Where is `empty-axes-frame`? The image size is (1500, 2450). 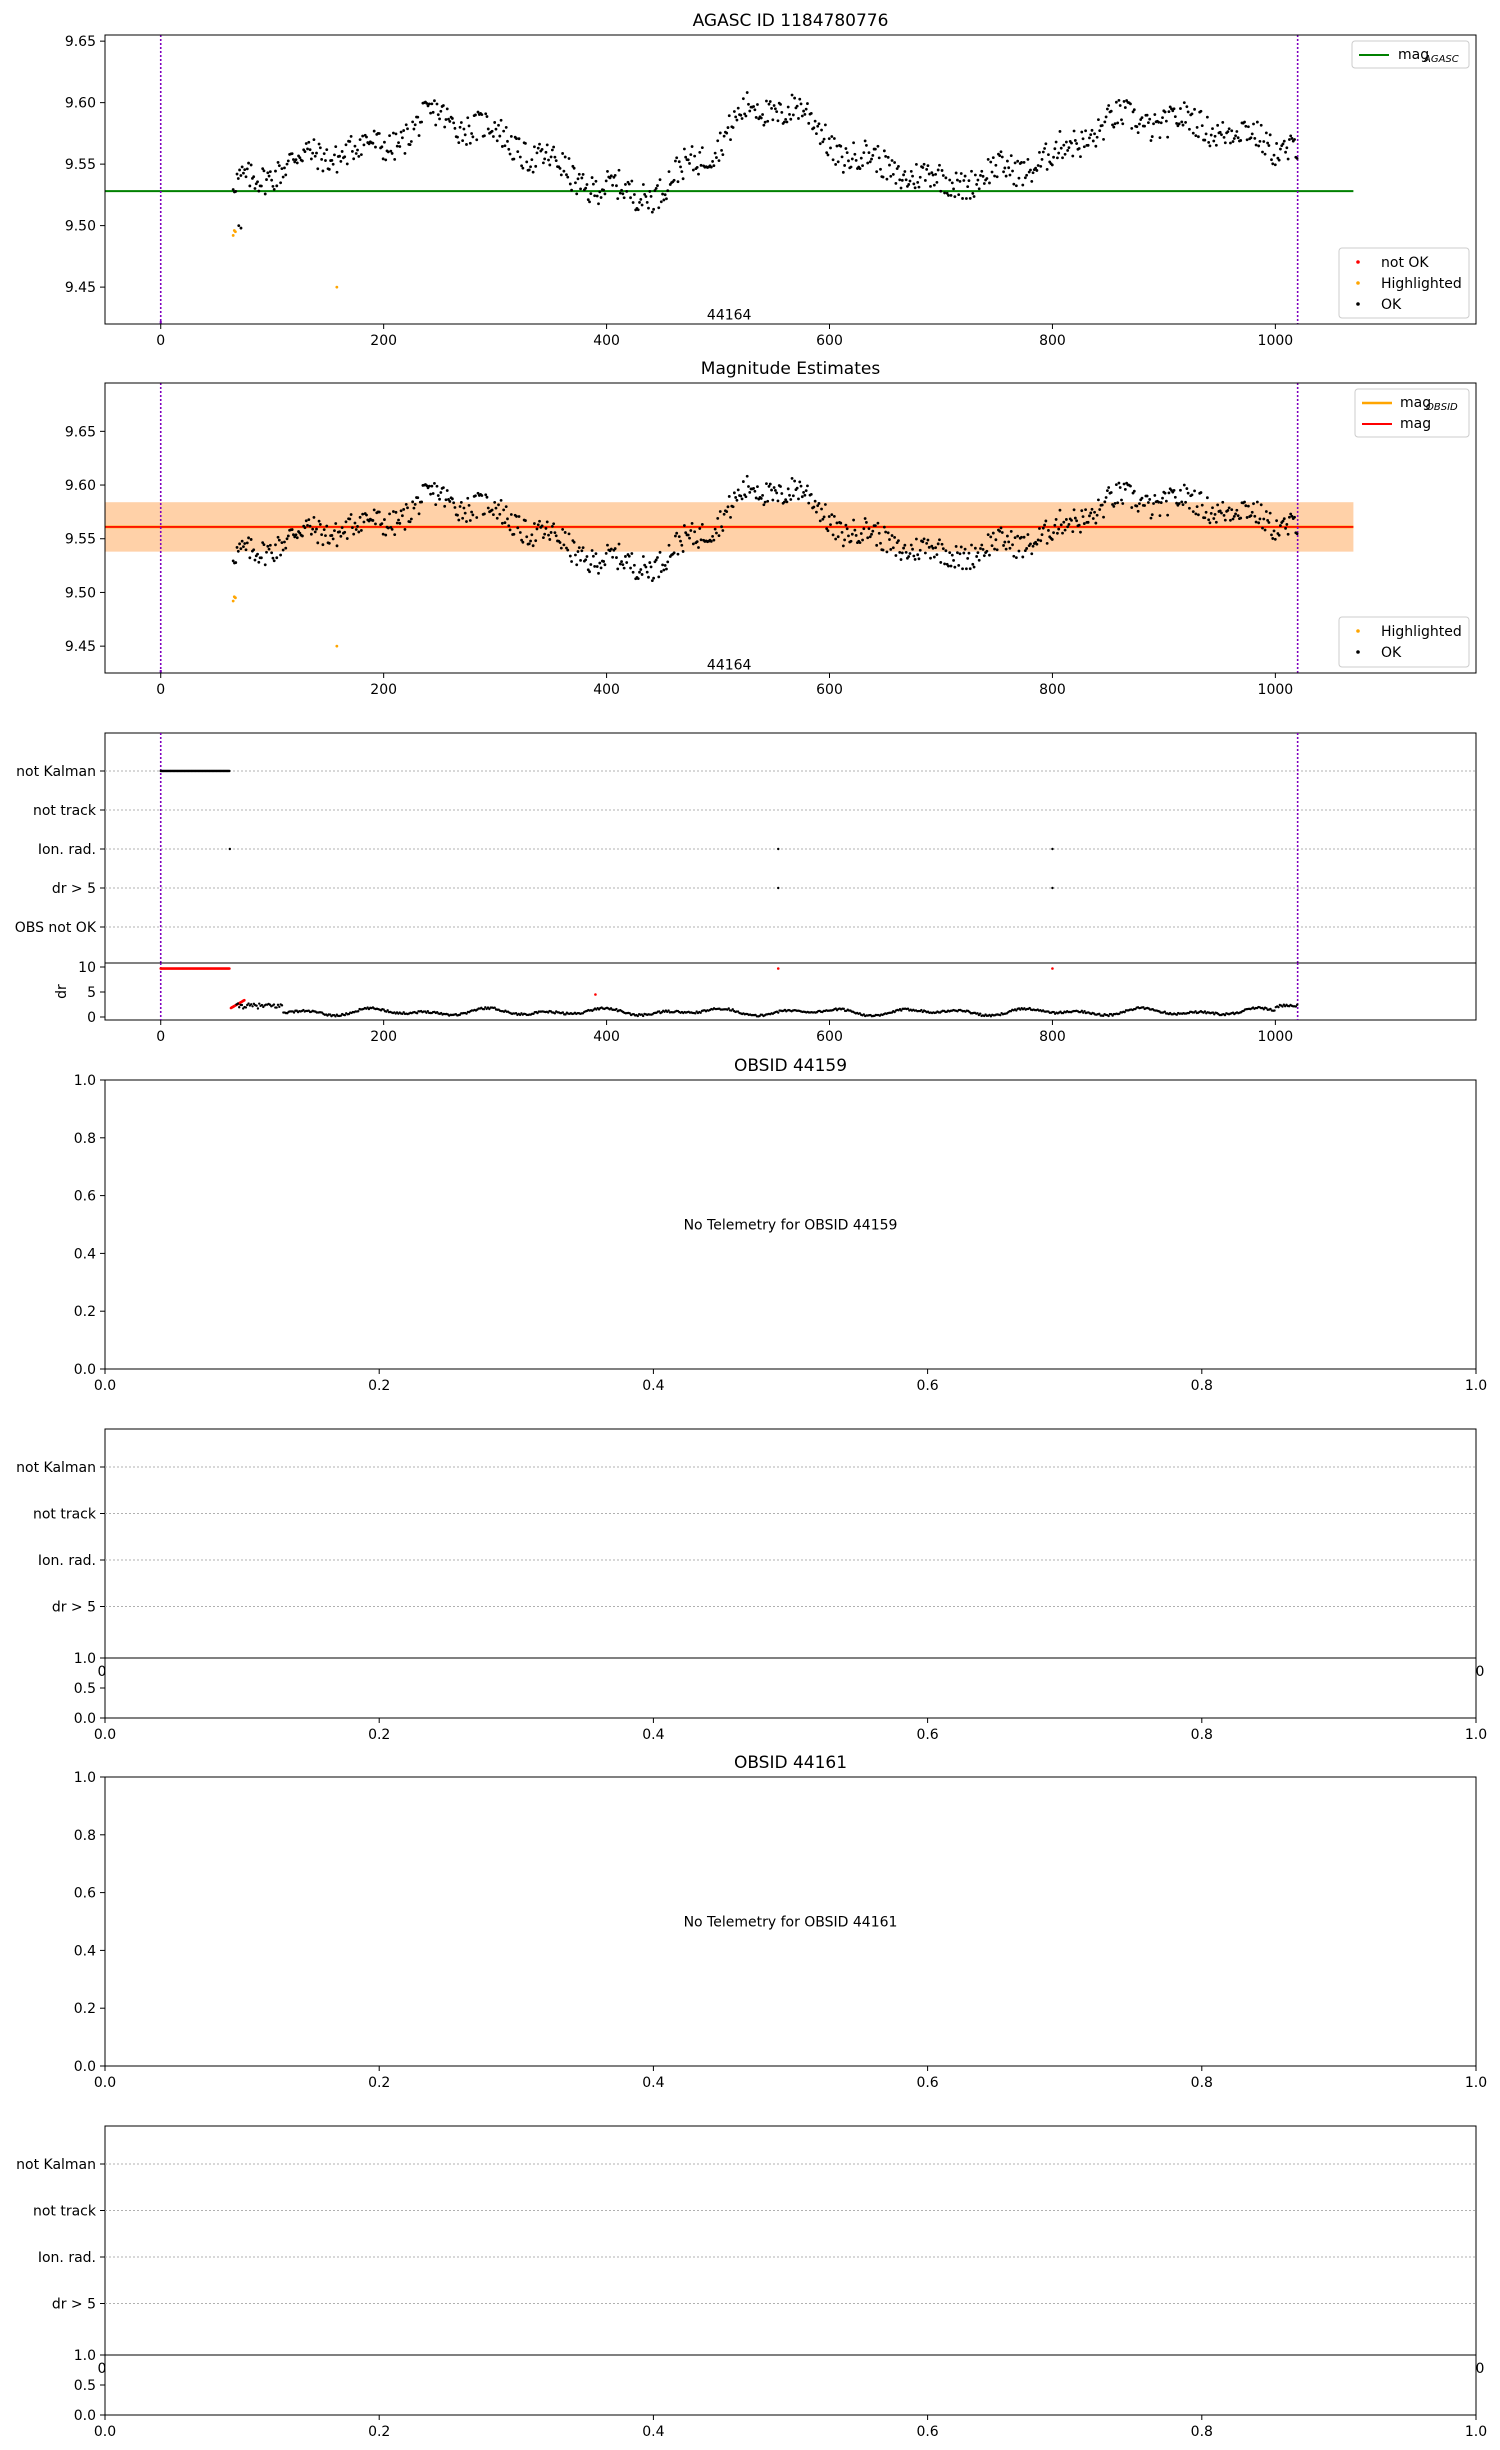
empty-axes-frame is located at coordinates (790, 1224).